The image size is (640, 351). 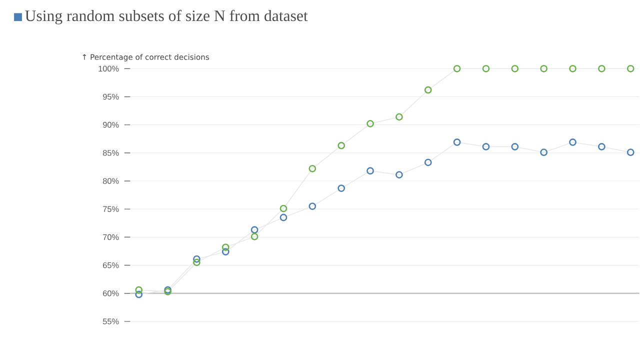 What do you see at coordinates (110, 181) in the screenshot?
I see `y-tick-label: 80%` at bounding box center [110, 181].